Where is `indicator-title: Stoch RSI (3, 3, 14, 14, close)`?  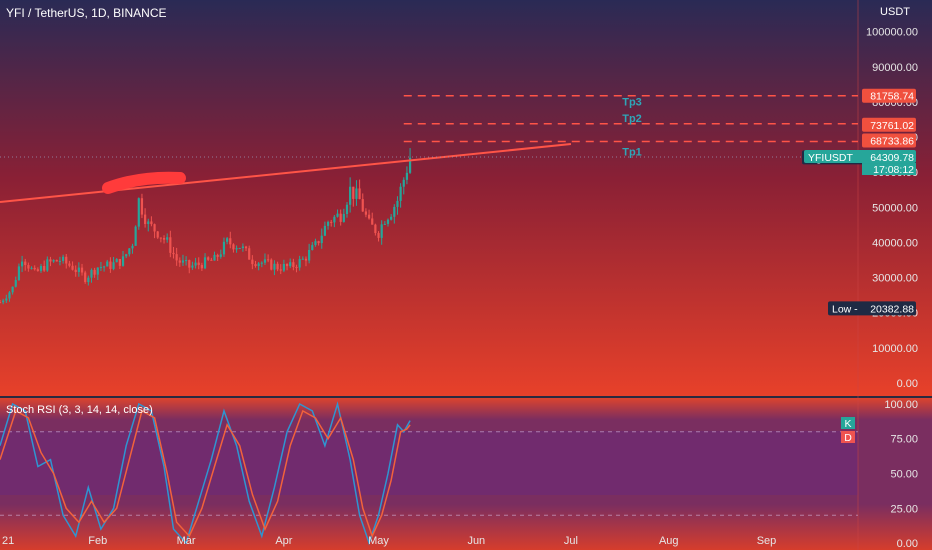 indicator-title: Stoch RSI (3, 3, 14, 14, close) is located at coordinates (79, 410).